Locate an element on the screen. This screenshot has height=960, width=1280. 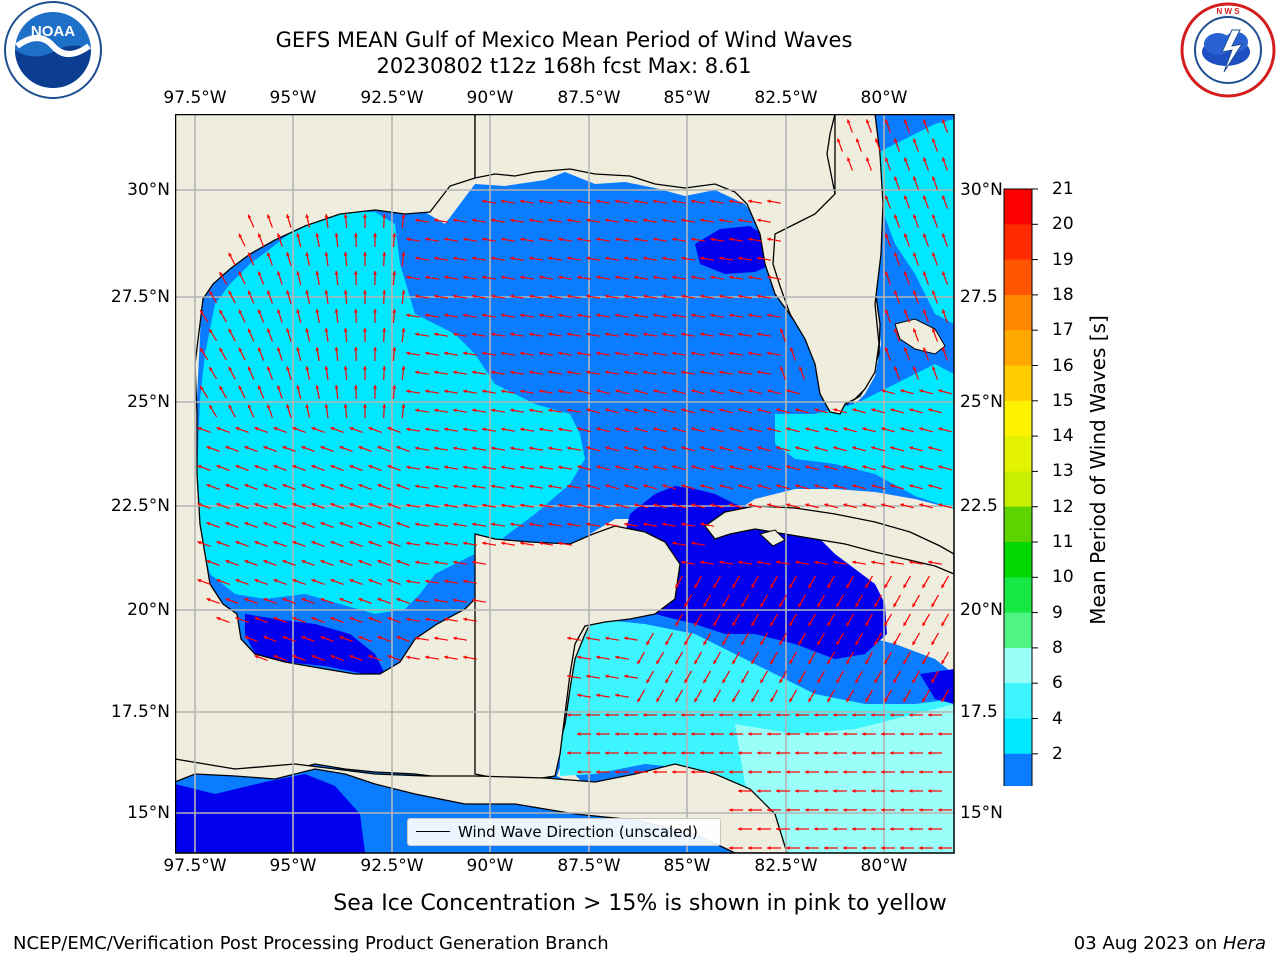
colorbar-tick-label: 12 is located at coordinates (1063, 506).